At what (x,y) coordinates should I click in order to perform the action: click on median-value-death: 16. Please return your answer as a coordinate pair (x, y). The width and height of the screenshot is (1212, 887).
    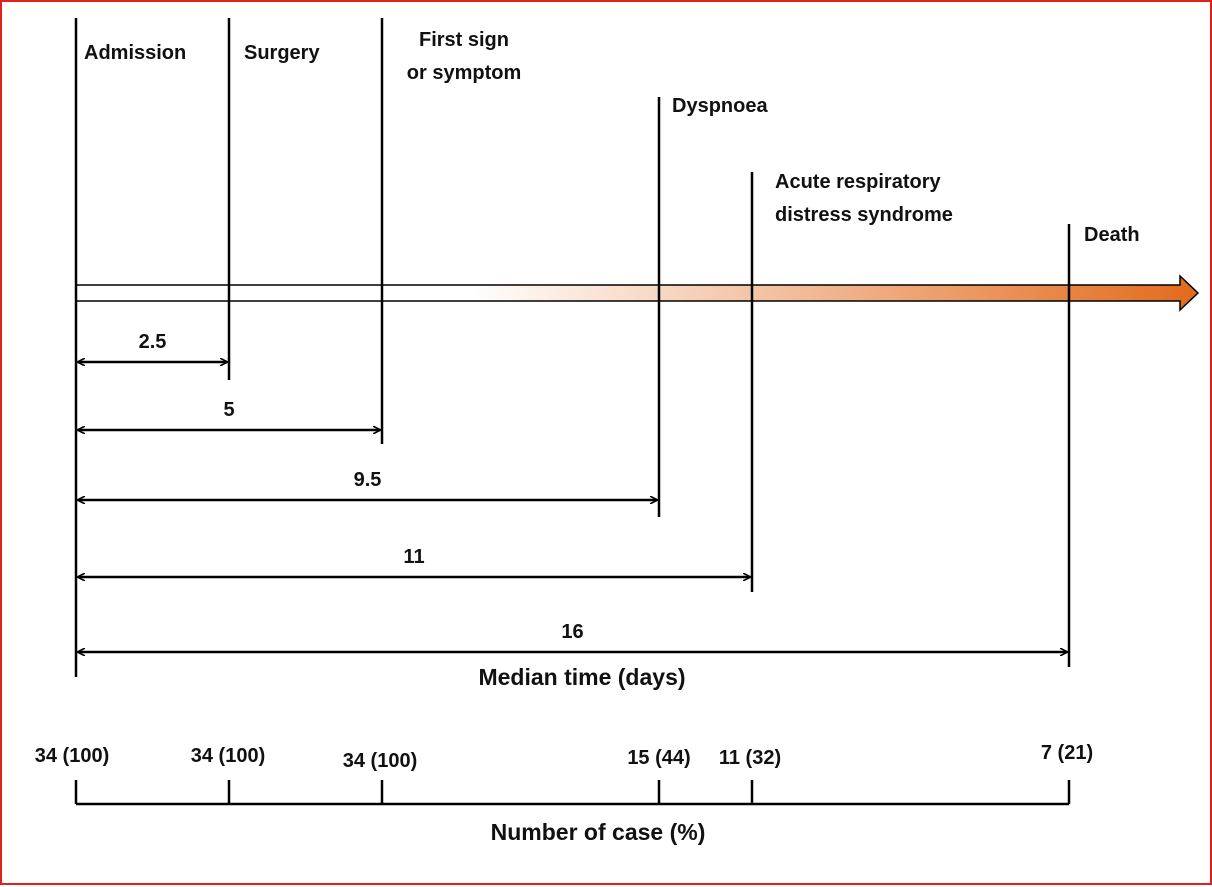
    Looking at the image, I should click on (572, 632).